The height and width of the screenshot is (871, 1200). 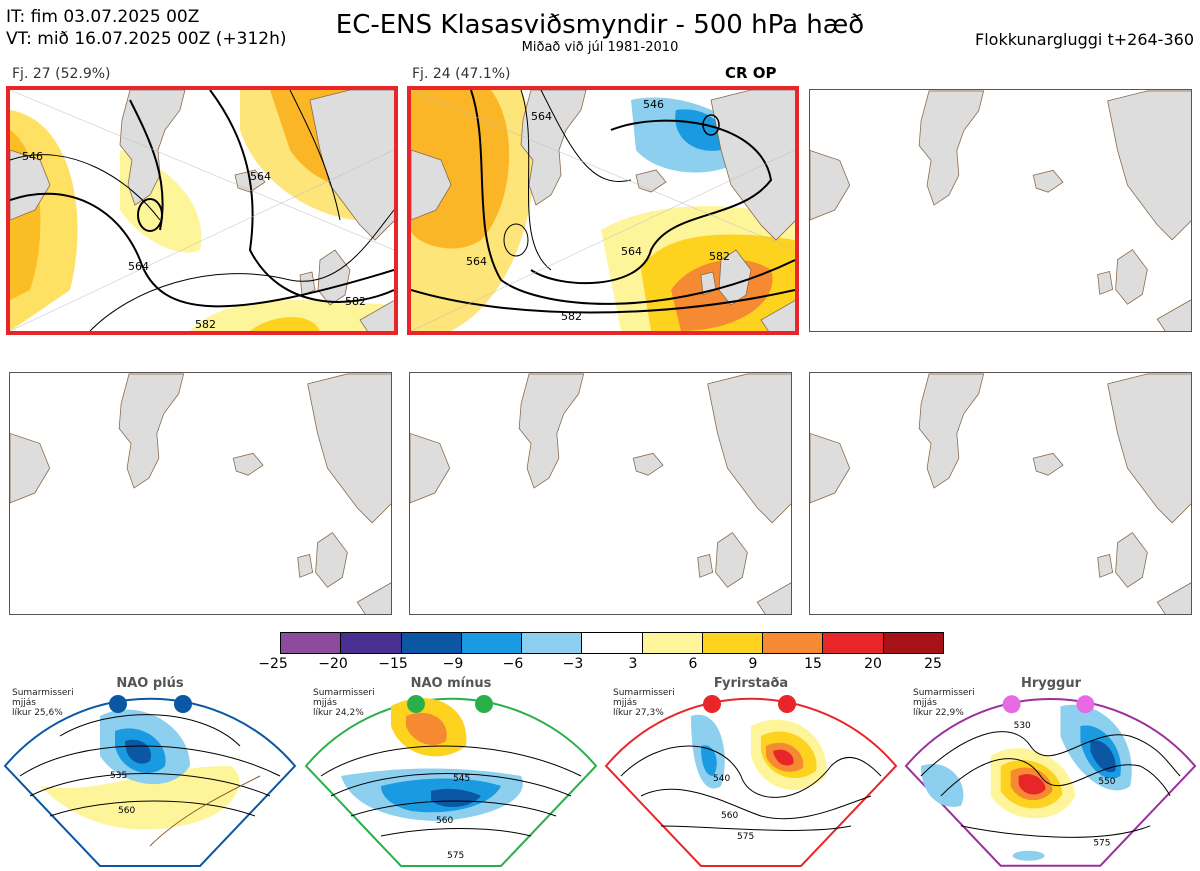 What do you see at coordinates (873, 664) in the screenshot?
I see `colorbar-tick: 20` at bounding box center [873, 664].